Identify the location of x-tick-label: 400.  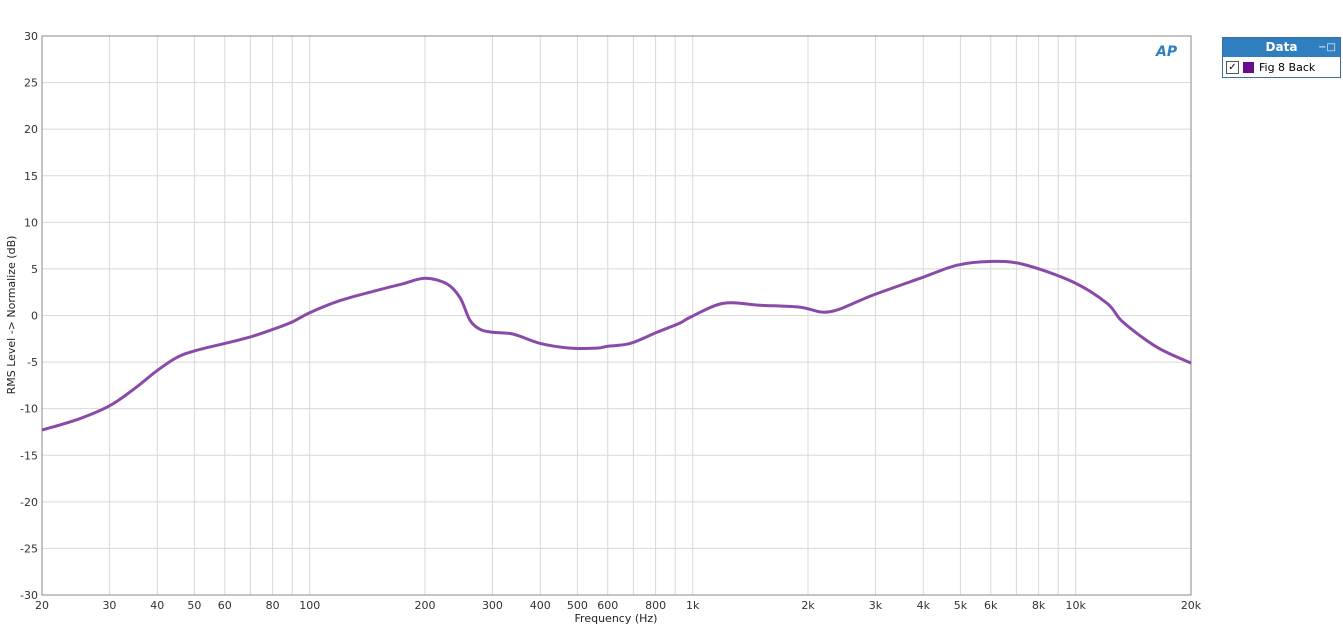
(540, 605).